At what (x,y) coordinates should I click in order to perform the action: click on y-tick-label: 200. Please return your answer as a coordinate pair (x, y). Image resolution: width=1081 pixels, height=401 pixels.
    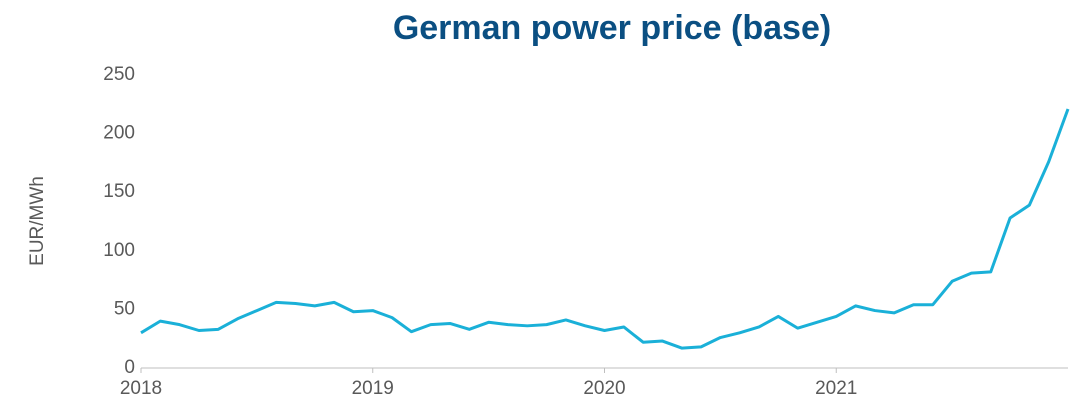
    Looking at the image, I should click on (119, 133).